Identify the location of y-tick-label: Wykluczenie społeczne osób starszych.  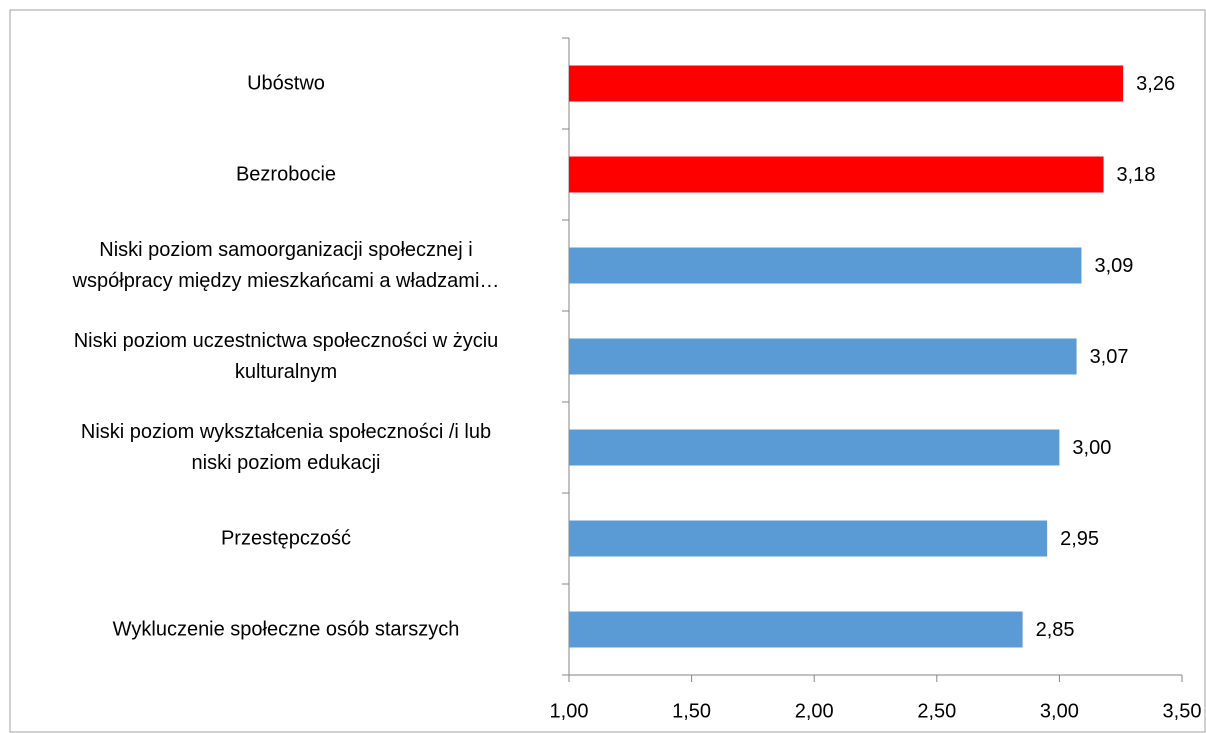
(286, 629).